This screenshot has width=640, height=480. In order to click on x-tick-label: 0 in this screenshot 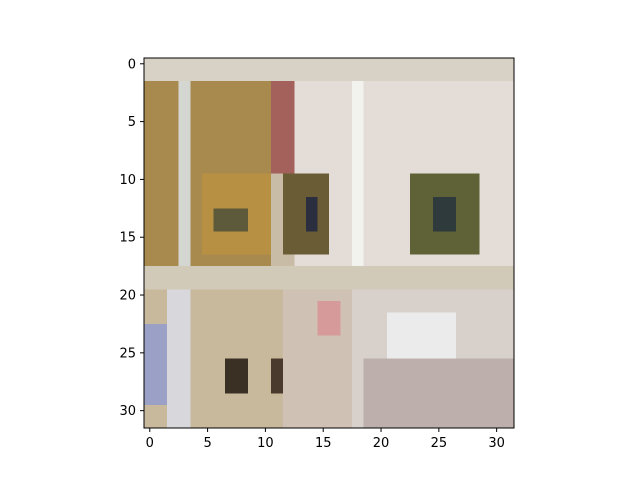, I will do `click(150, 443)`.